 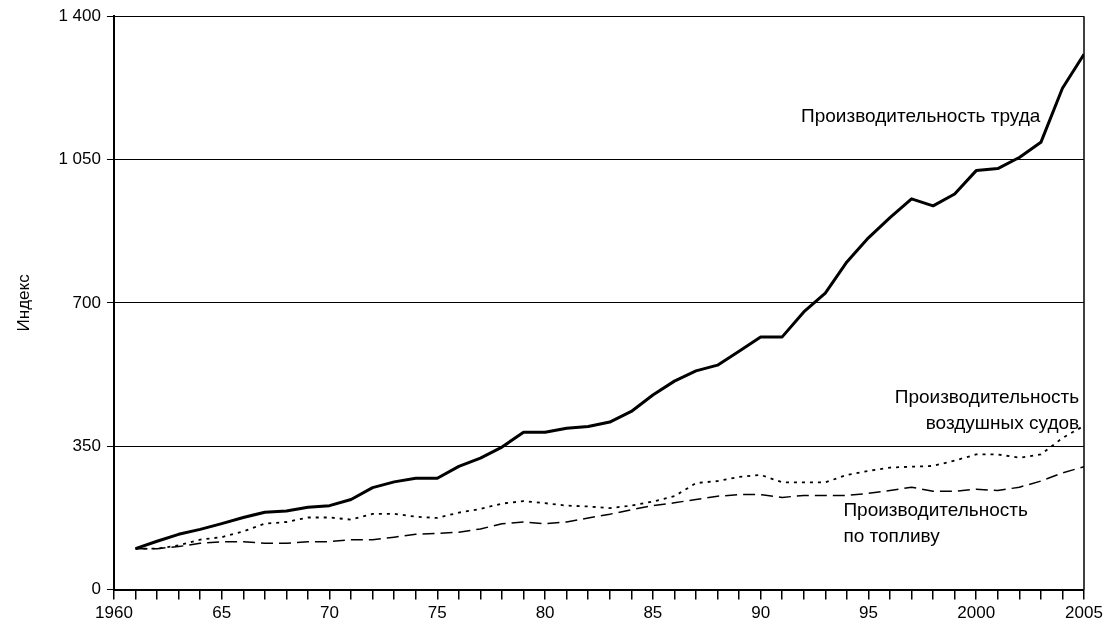 What do you see at coordinates (23, 302) in the screenshot?
I see `y-axis-title: Индекс` at bounding box center [23, 302].